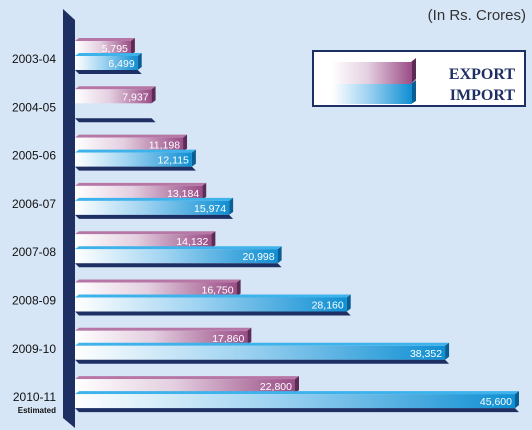 This screenshot has width=532, height=430. I want to click on category-label: 2007-08, so click(34, 252).